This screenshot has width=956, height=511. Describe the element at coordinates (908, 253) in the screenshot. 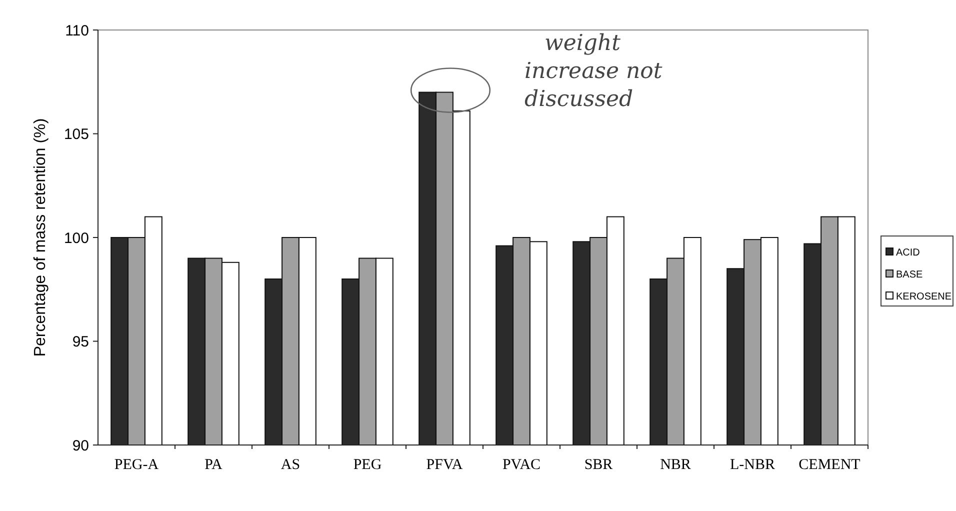

I see `legend-label: ACID` at that location.